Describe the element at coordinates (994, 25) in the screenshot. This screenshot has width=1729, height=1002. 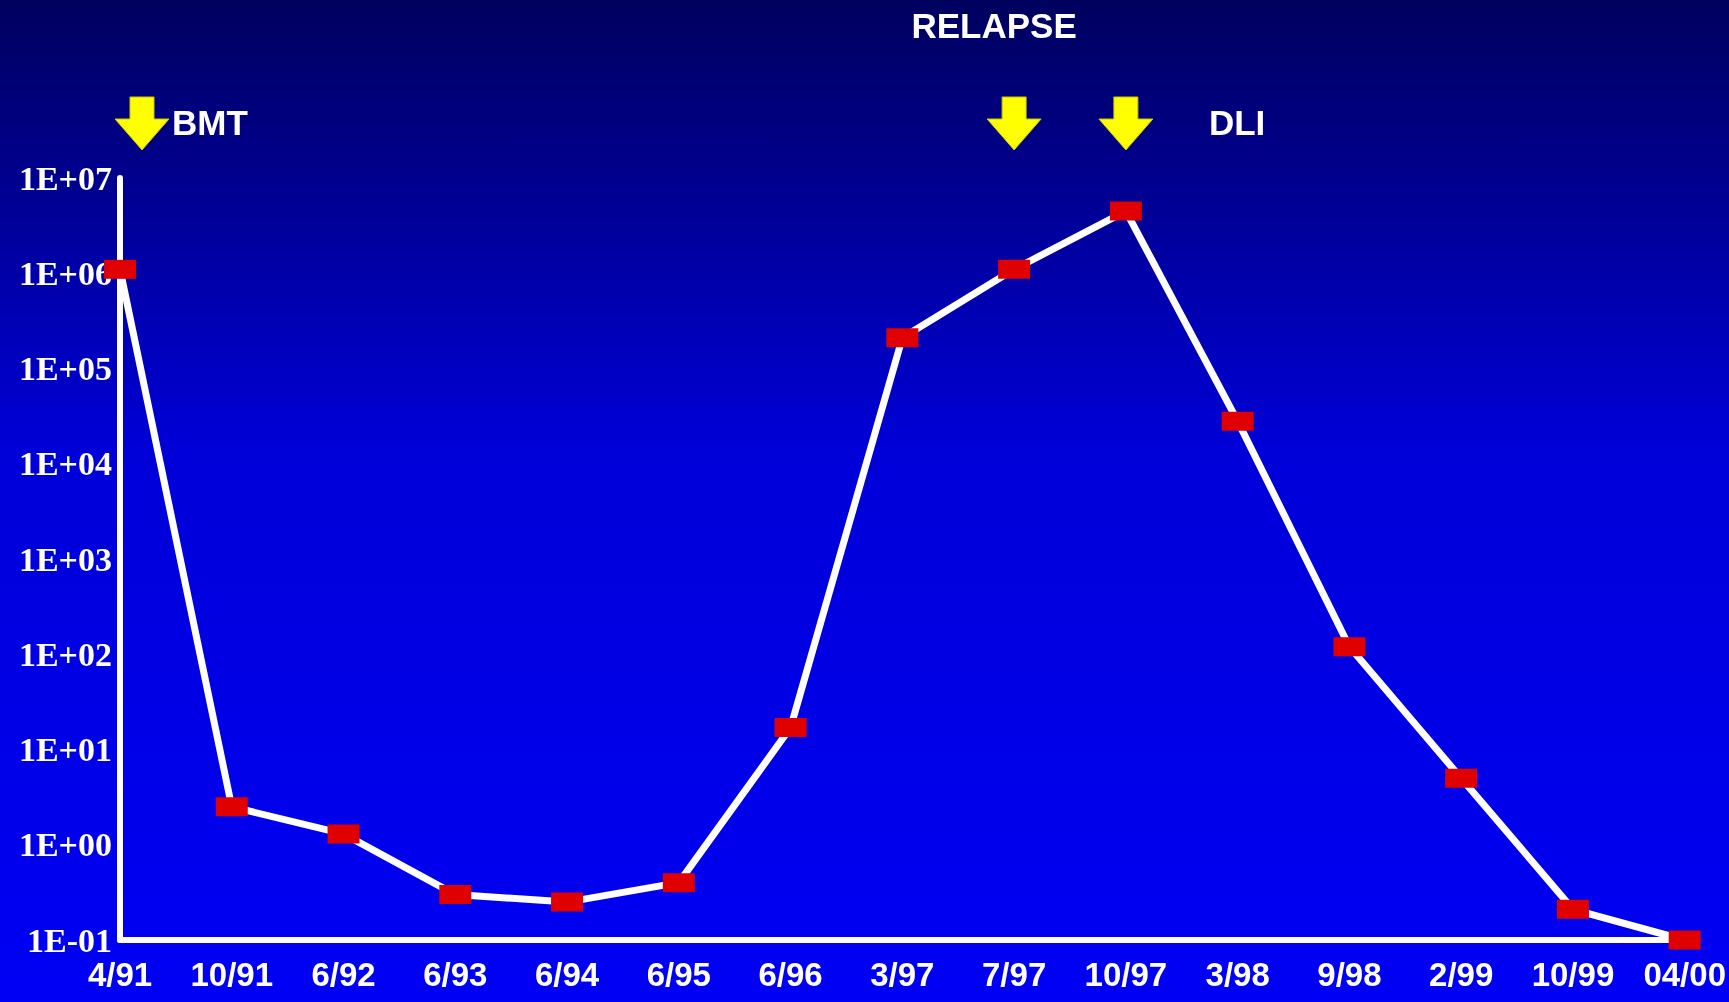
I see `text: RELAPSE` at that location.